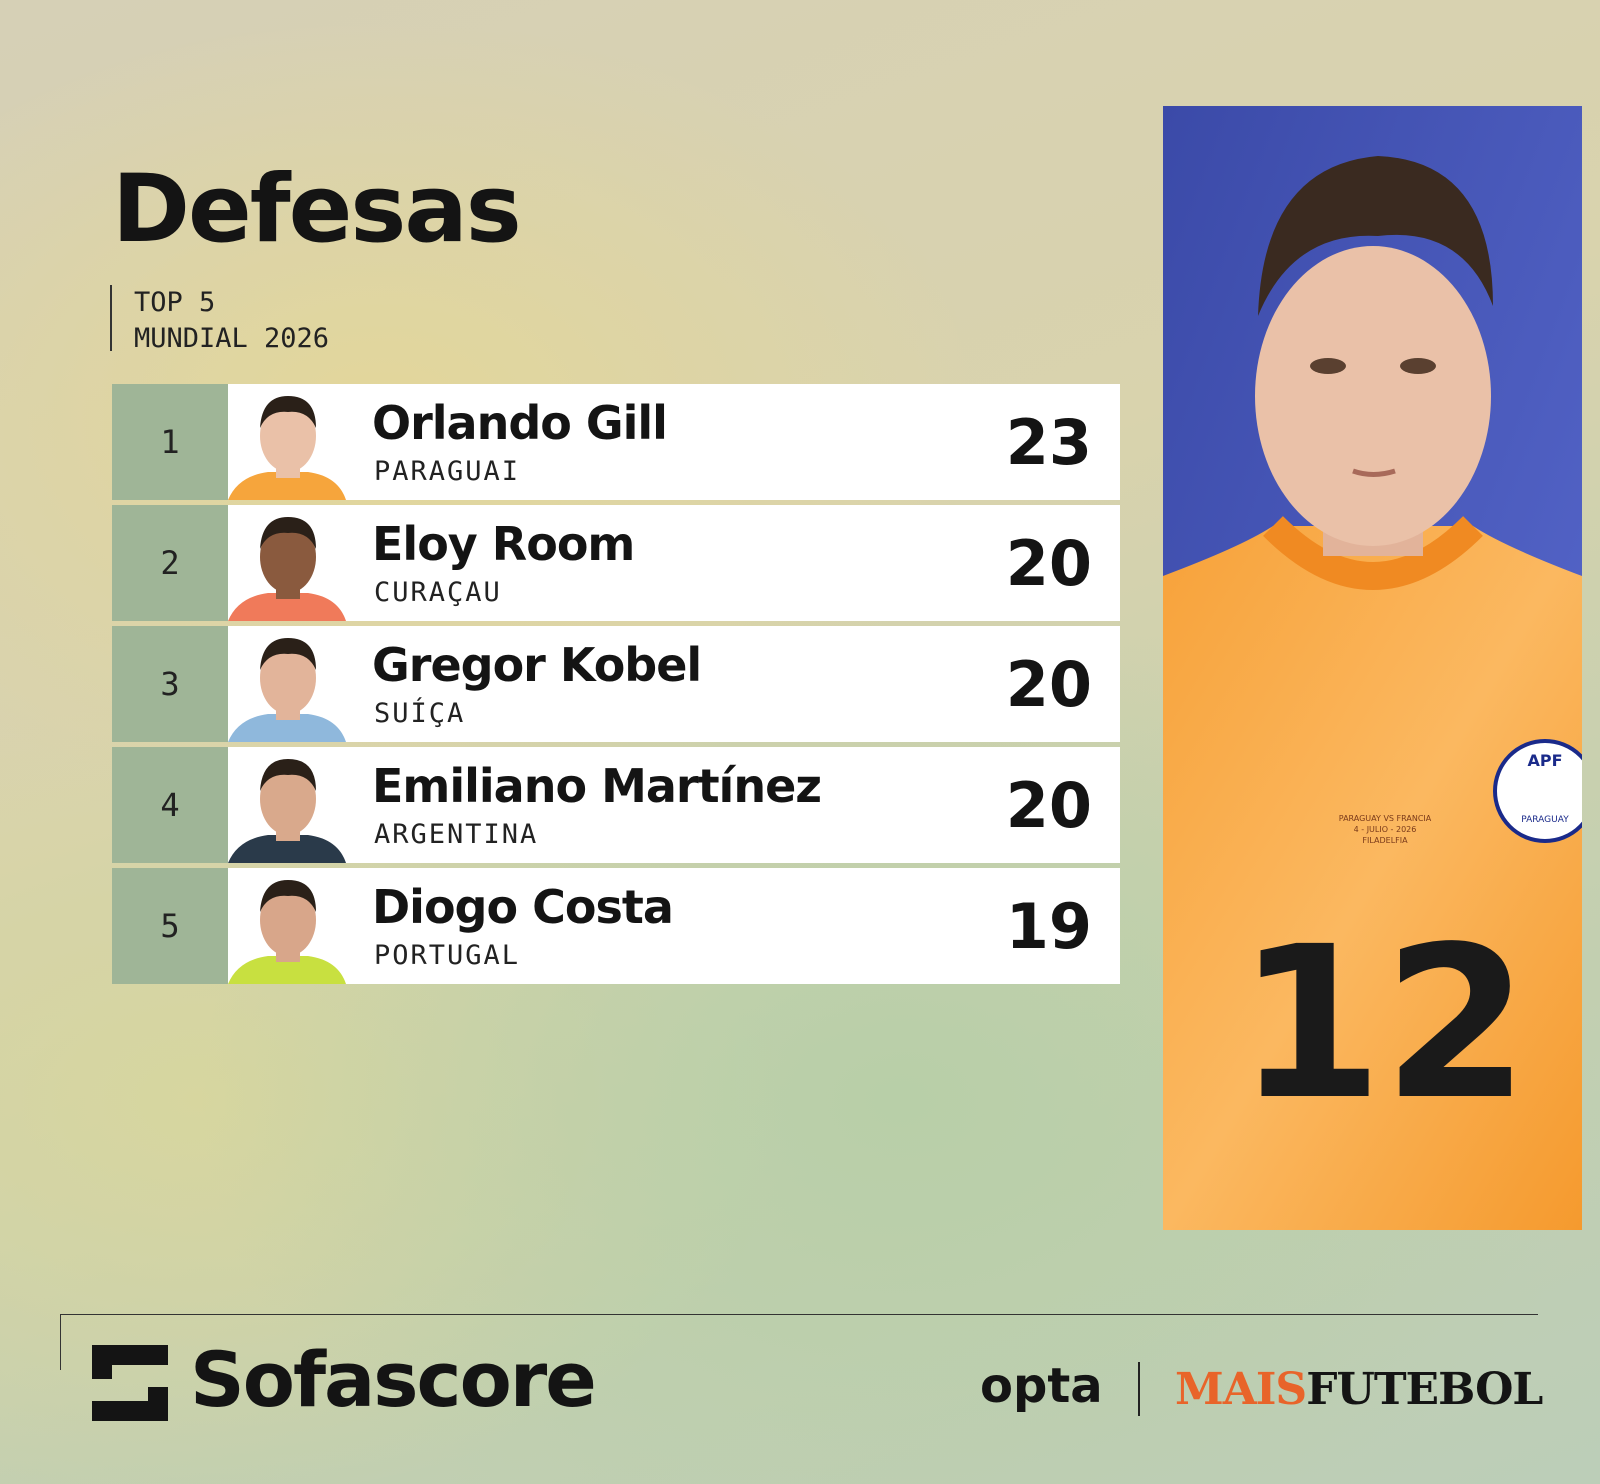  I want to click on row: Emiliano Martínez ARGENTINA 20, so click(674, 805).